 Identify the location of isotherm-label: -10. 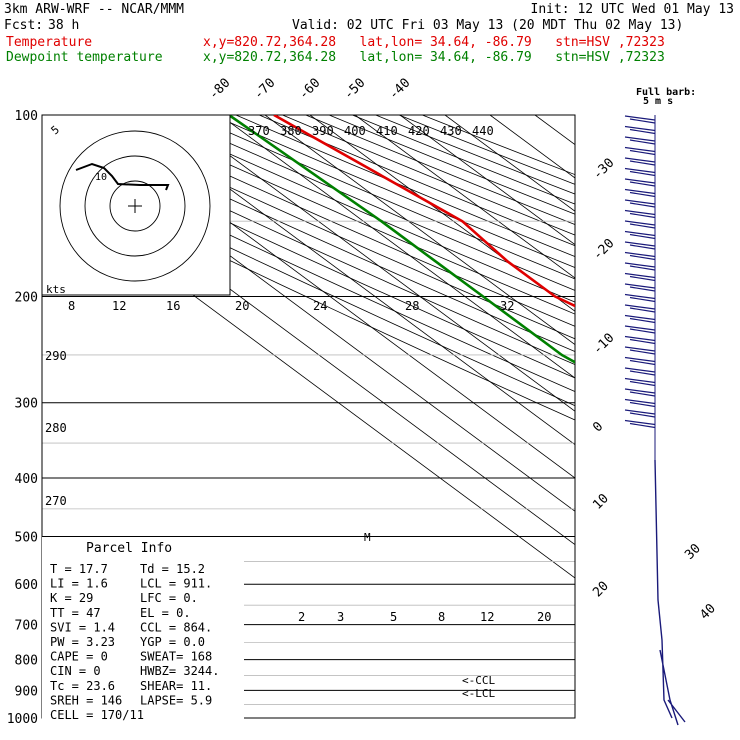
(603, 344).